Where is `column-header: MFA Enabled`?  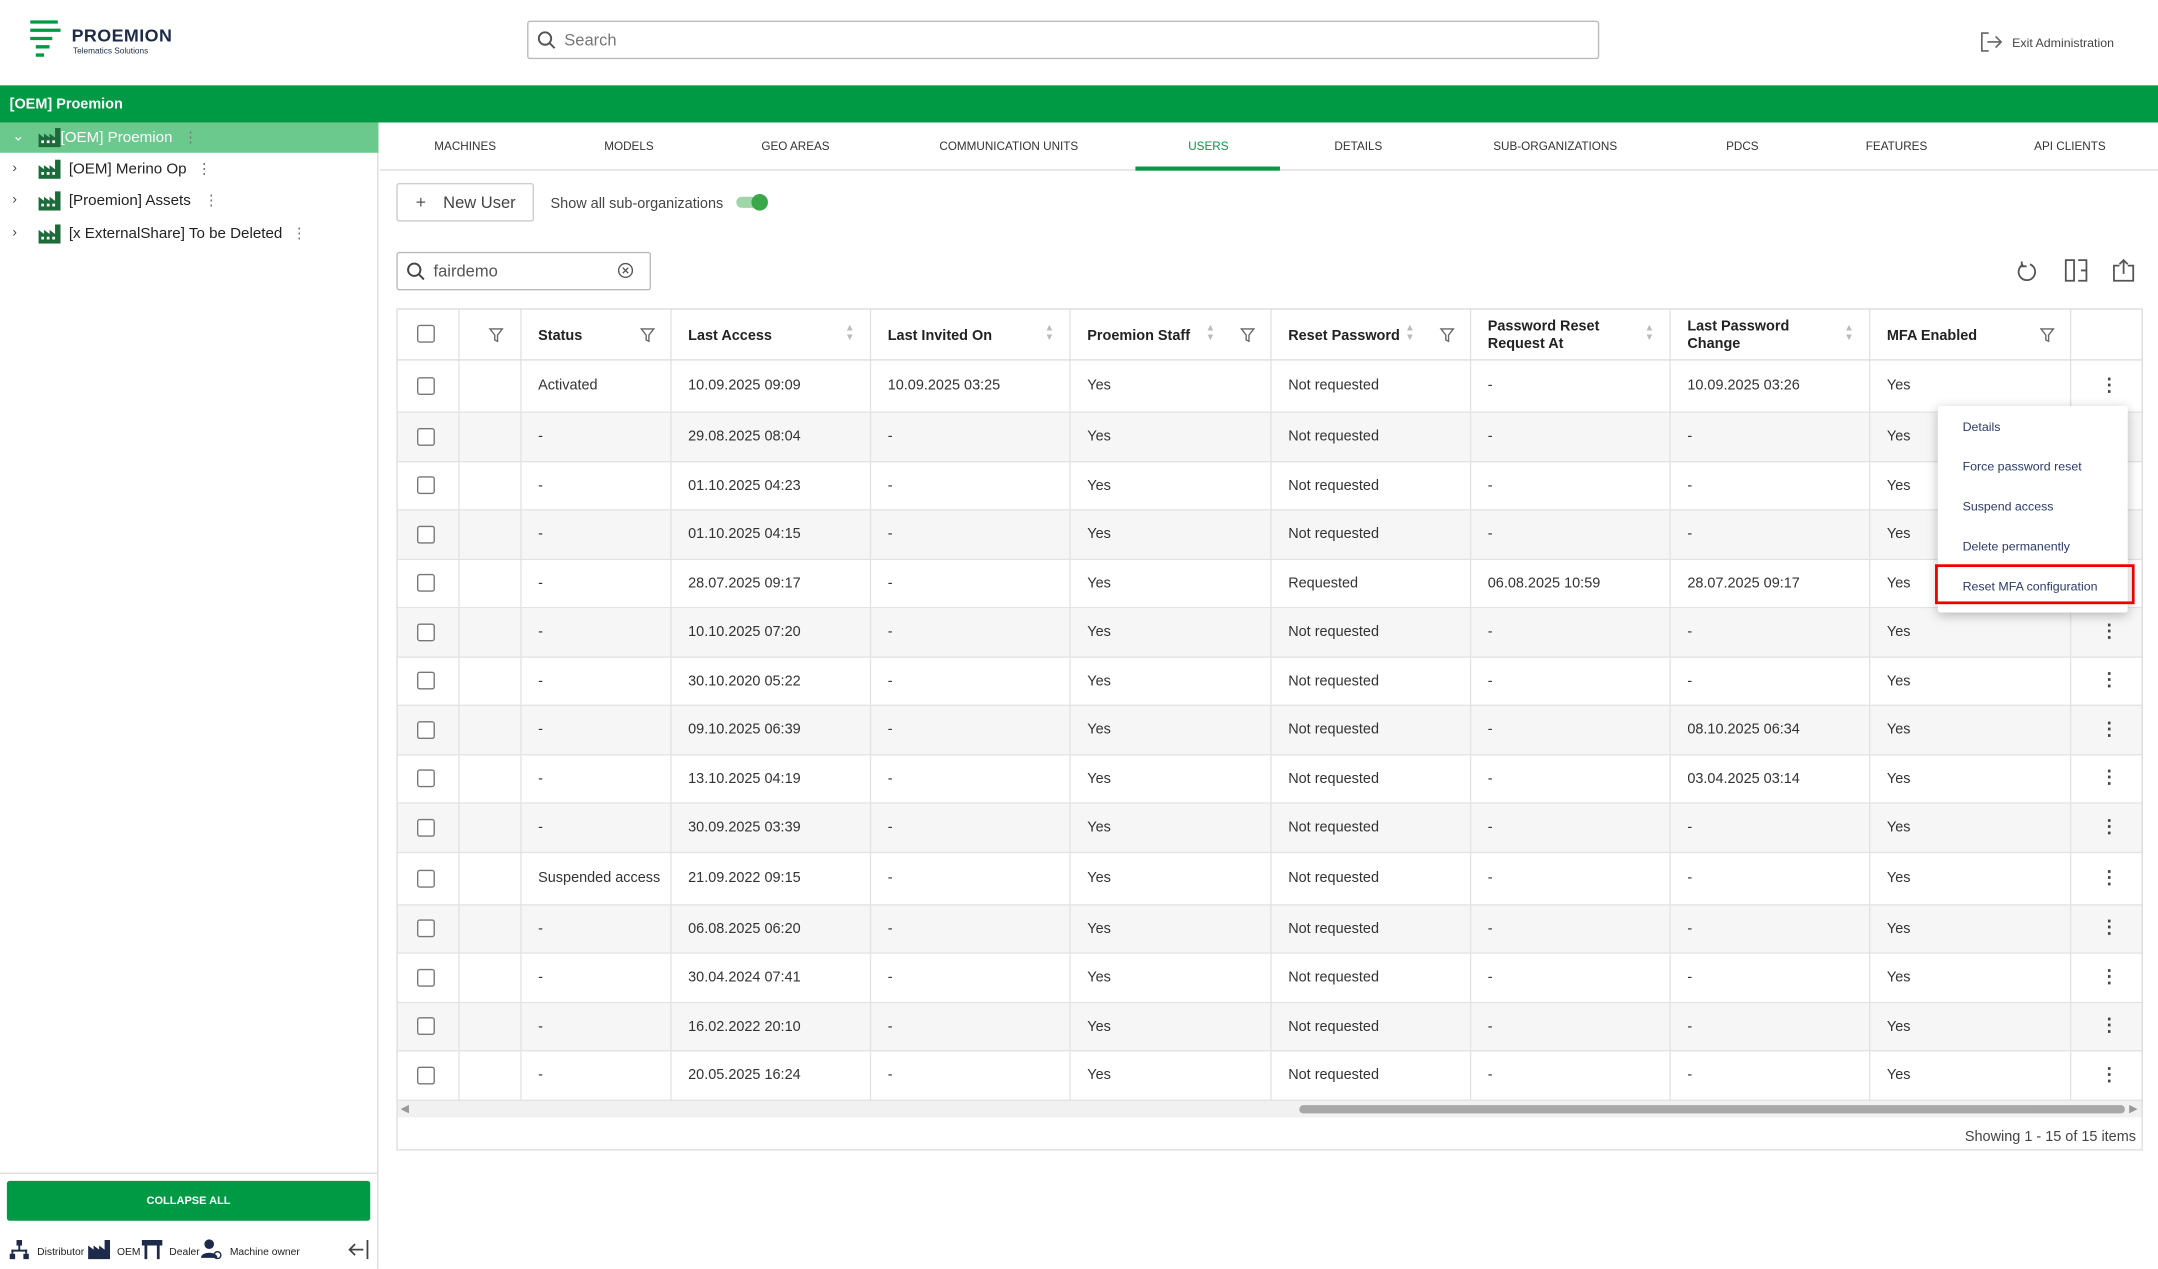
column-header: MFA Enabled is located at coordinates (1932, 335).